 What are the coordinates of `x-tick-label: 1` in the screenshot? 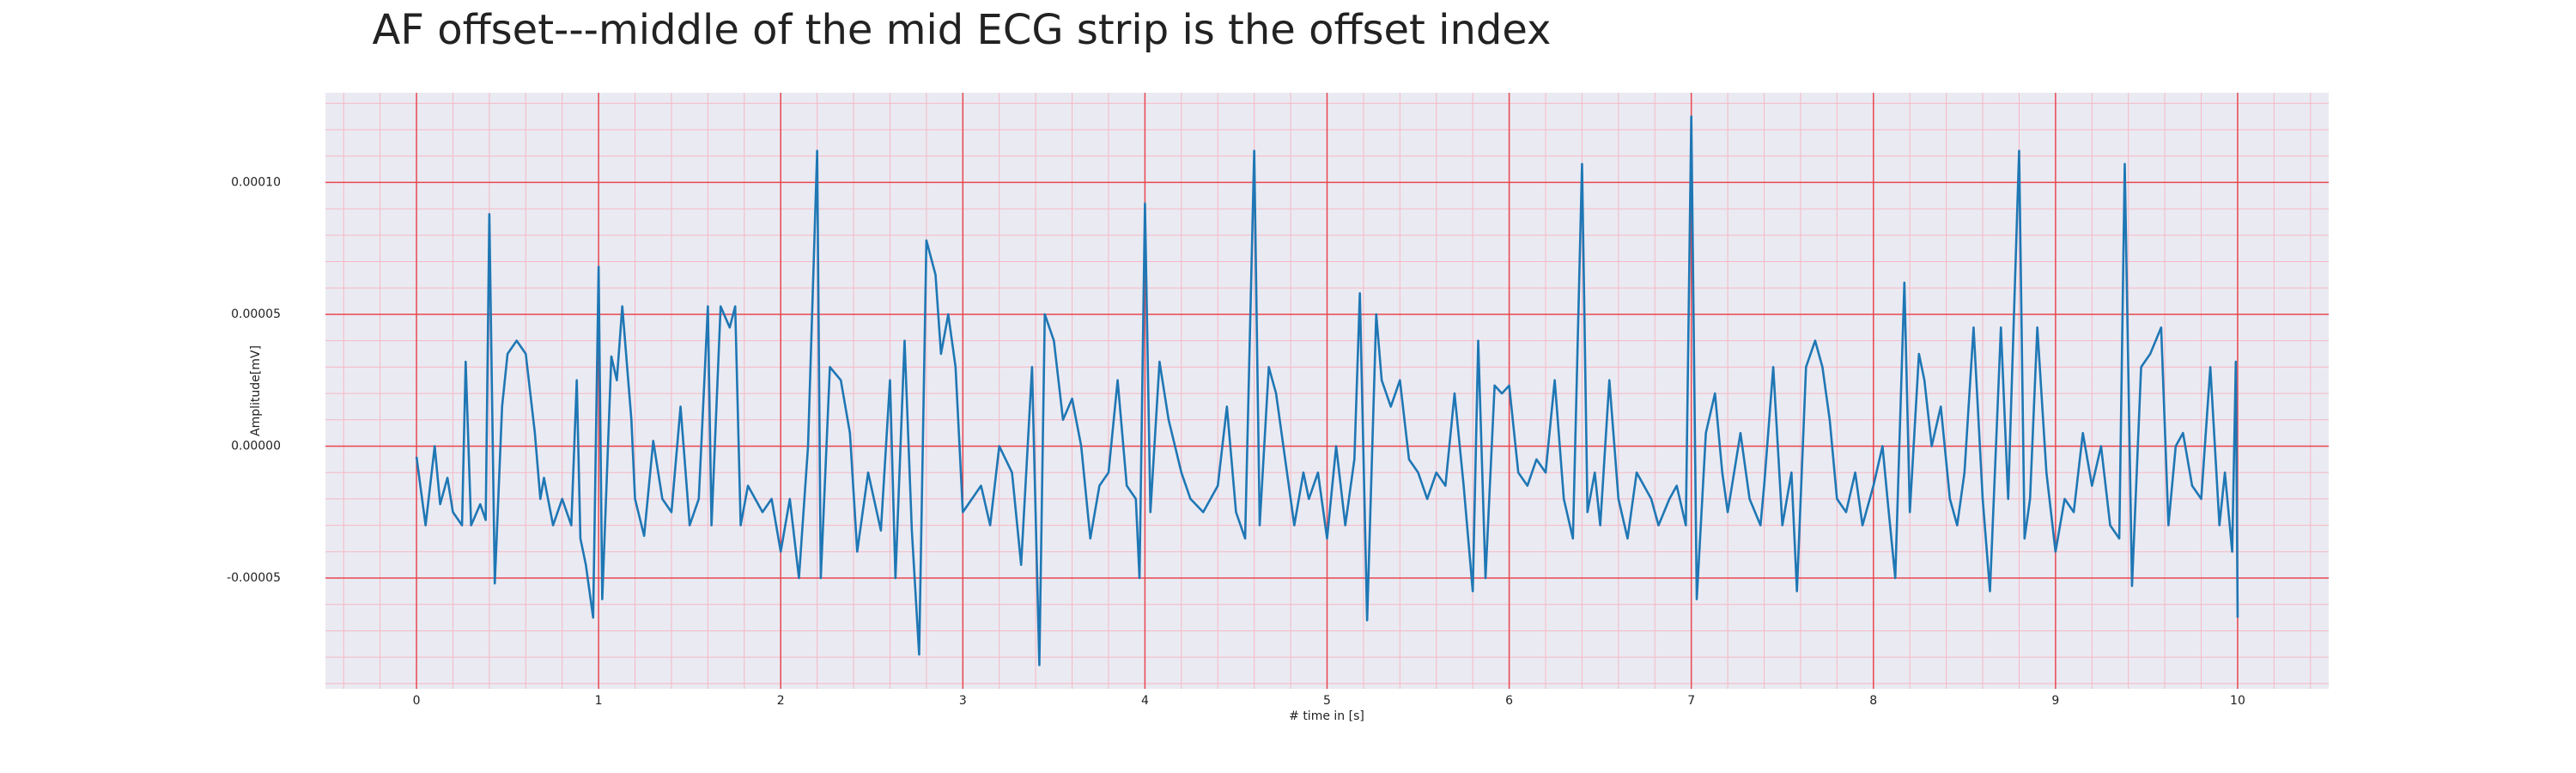 It's located at (599, 701).